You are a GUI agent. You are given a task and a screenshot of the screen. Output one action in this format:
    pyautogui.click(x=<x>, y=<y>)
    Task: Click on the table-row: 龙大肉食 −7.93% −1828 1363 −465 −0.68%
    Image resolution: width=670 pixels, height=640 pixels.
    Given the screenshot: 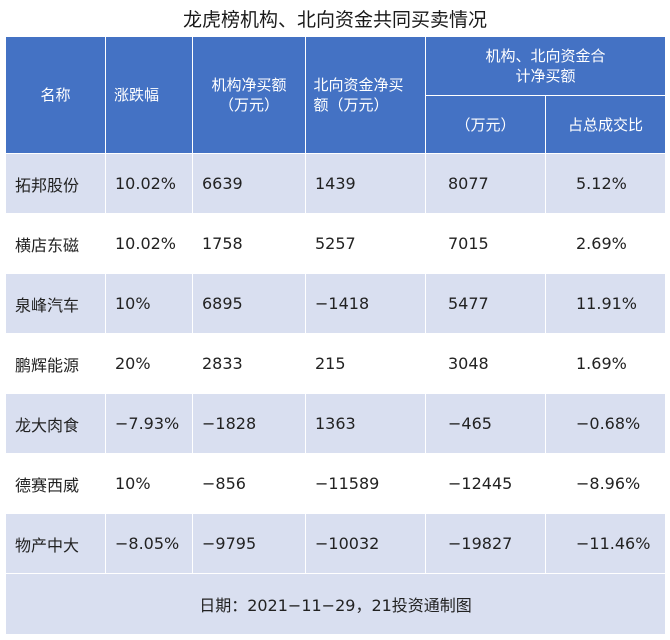 What is the action you would take?
    pyautogui.click(x=335, y=423)
    